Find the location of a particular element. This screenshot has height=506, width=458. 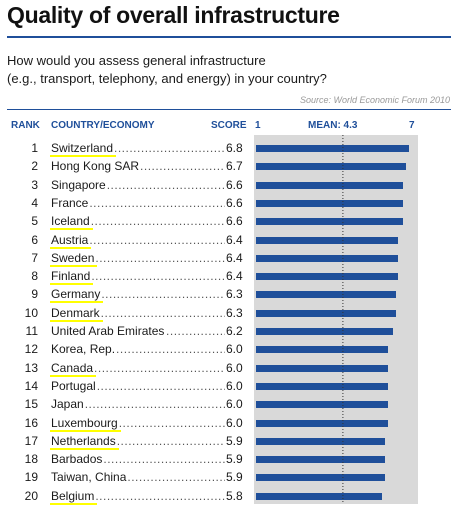

rank-header: RANK is located at coordinates (25, 125).